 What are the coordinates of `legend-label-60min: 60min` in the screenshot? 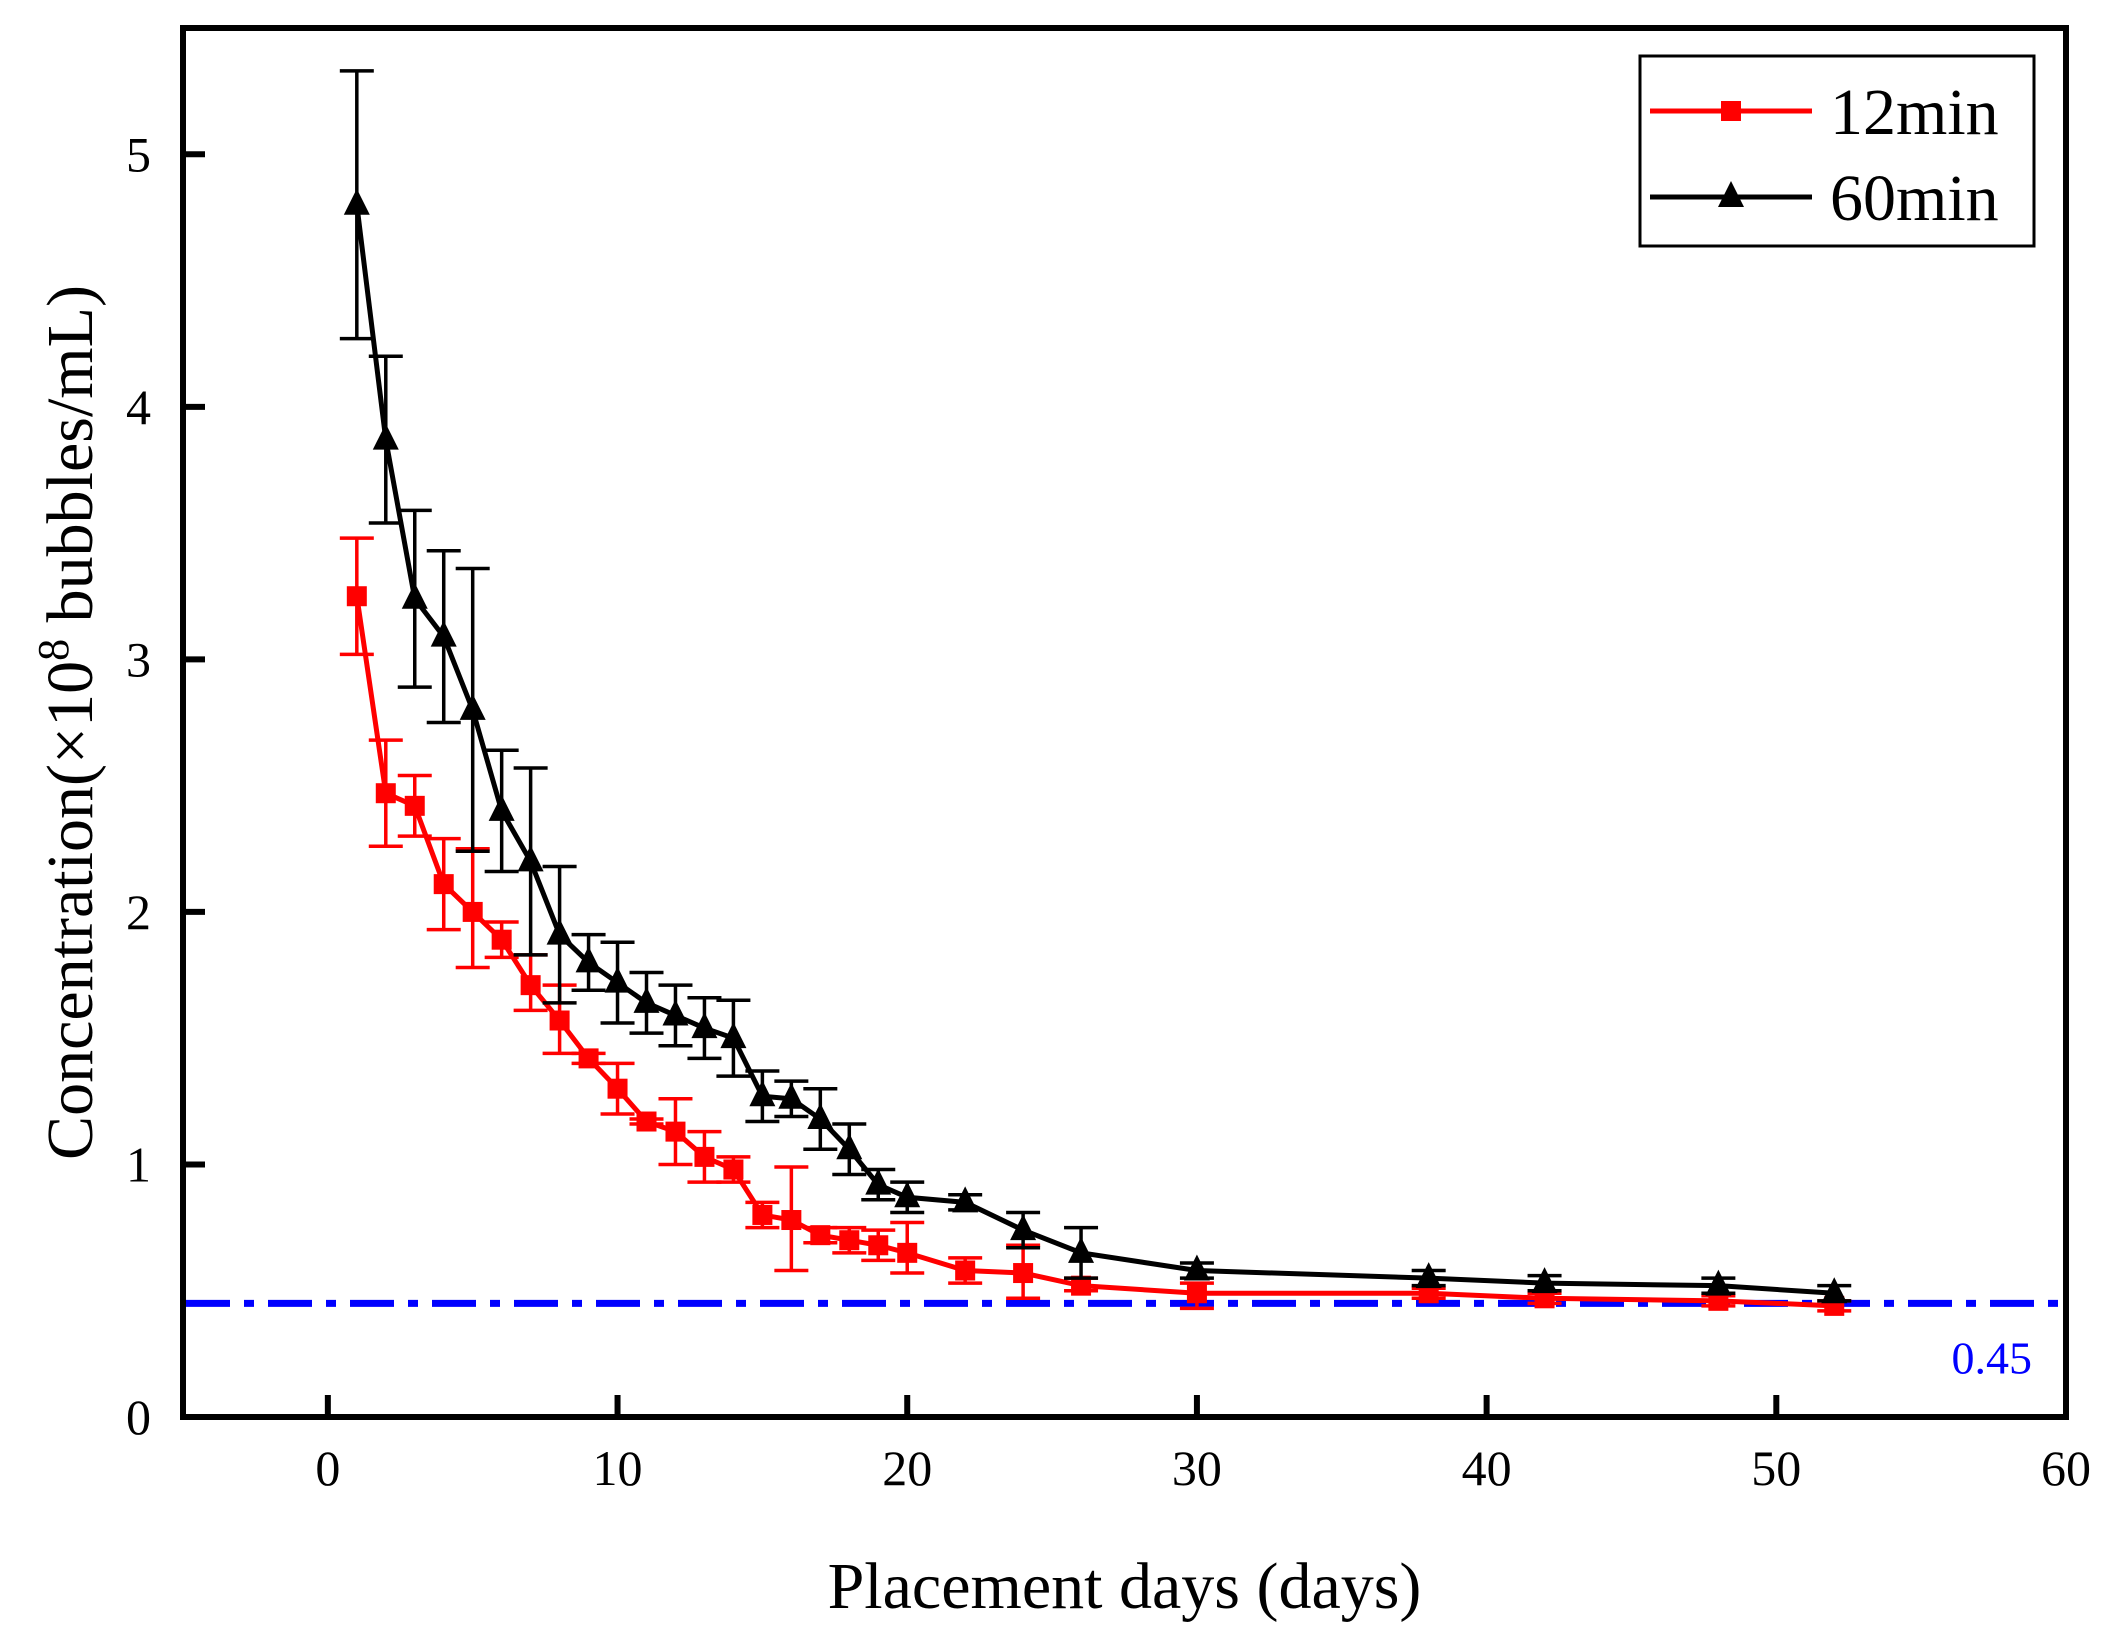 It's located at (1914, 198).